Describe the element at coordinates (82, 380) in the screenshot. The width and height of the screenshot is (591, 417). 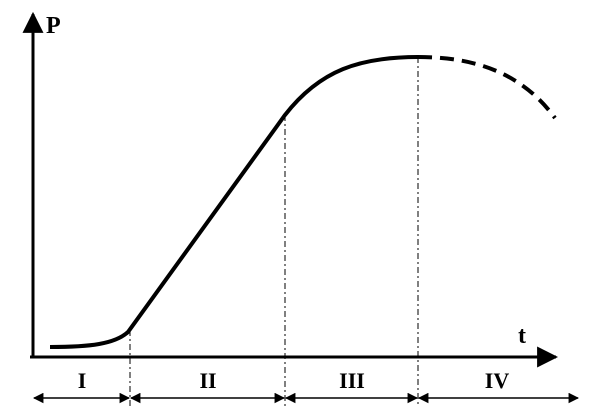
I see `phase-label: I` at that location.